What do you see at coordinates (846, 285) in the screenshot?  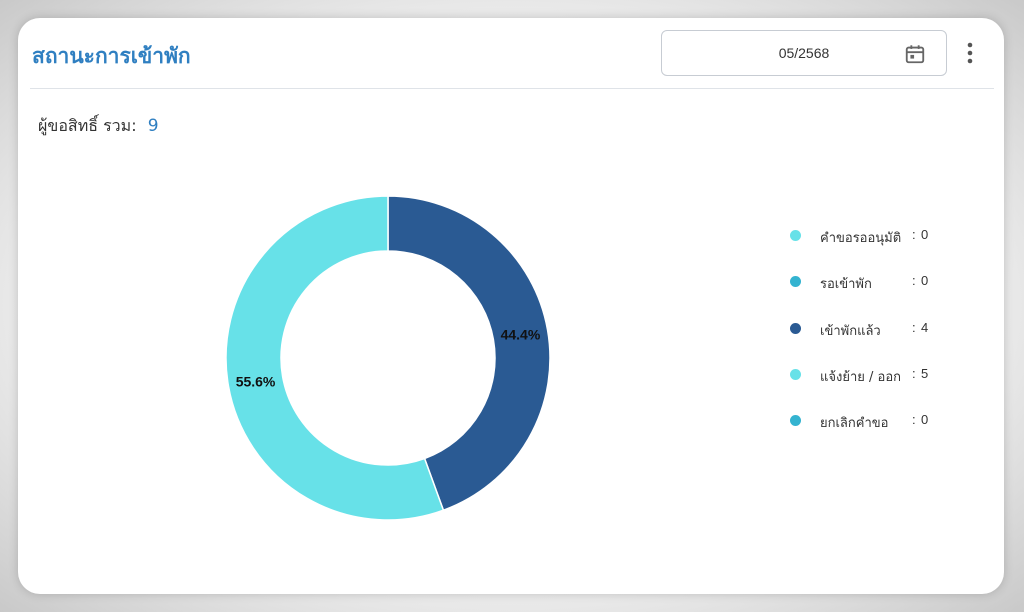 I see `legend-label: รอเข้าพัก` at bounding box center [846, 285].